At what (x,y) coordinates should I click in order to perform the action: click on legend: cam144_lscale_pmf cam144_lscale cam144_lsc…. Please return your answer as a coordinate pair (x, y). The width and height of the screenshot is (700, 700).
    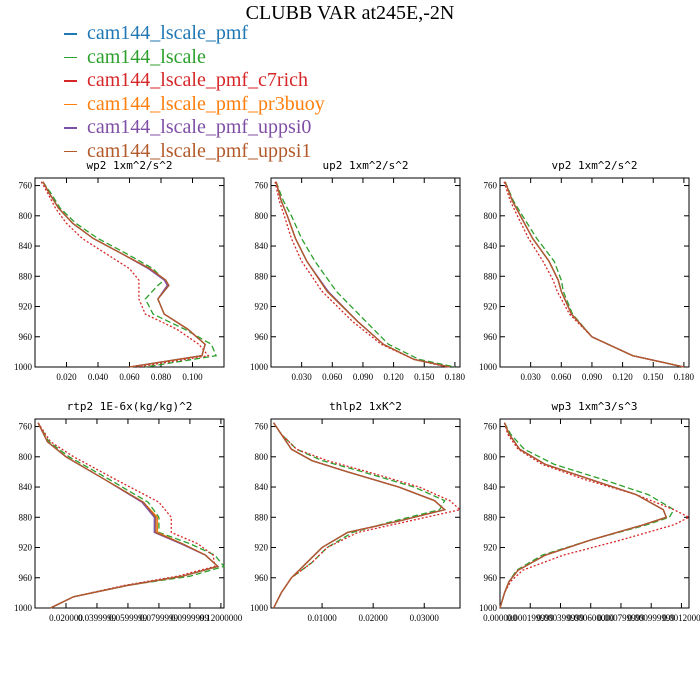
    Looking at the image, I should click on (194, 92).